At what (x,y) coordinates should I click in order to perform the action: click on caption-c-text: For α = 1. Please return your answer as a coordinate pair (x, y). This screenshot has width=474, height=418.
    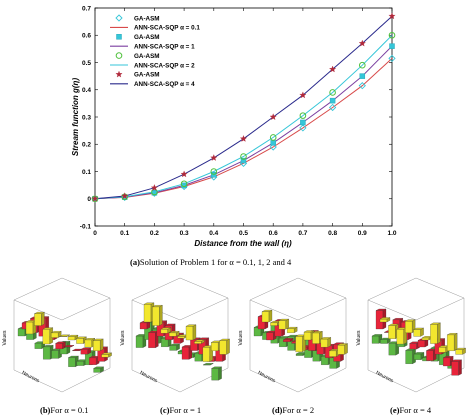
    Looking at the image, I should click on (185, 410).